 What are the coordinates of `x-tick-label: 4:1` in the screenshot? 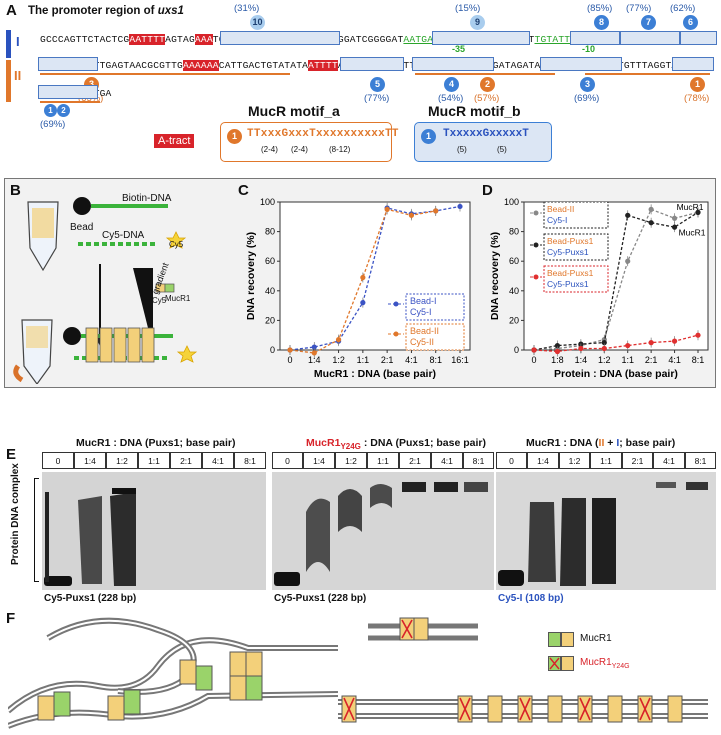 It's located at (411, 360).